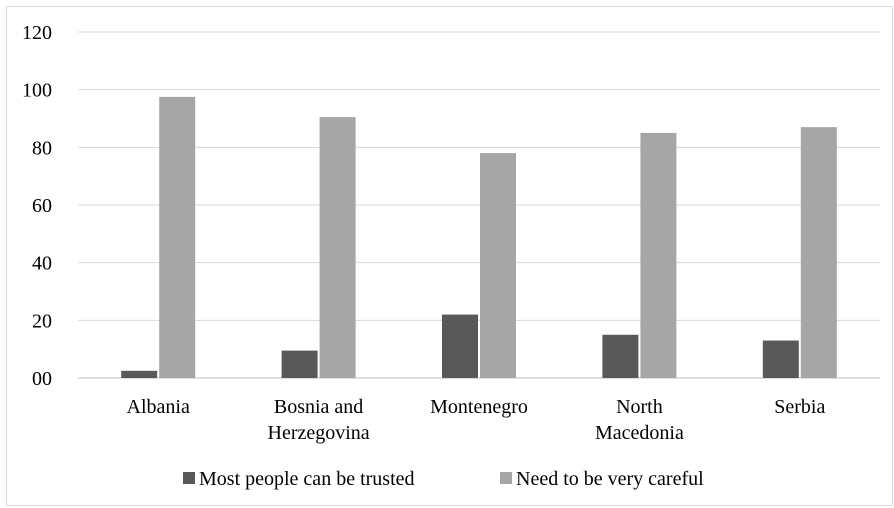 The height and width of the screenshot is (508, 894). I want to click on x-tick-label-4-0: Serbia, so click(799, 407).